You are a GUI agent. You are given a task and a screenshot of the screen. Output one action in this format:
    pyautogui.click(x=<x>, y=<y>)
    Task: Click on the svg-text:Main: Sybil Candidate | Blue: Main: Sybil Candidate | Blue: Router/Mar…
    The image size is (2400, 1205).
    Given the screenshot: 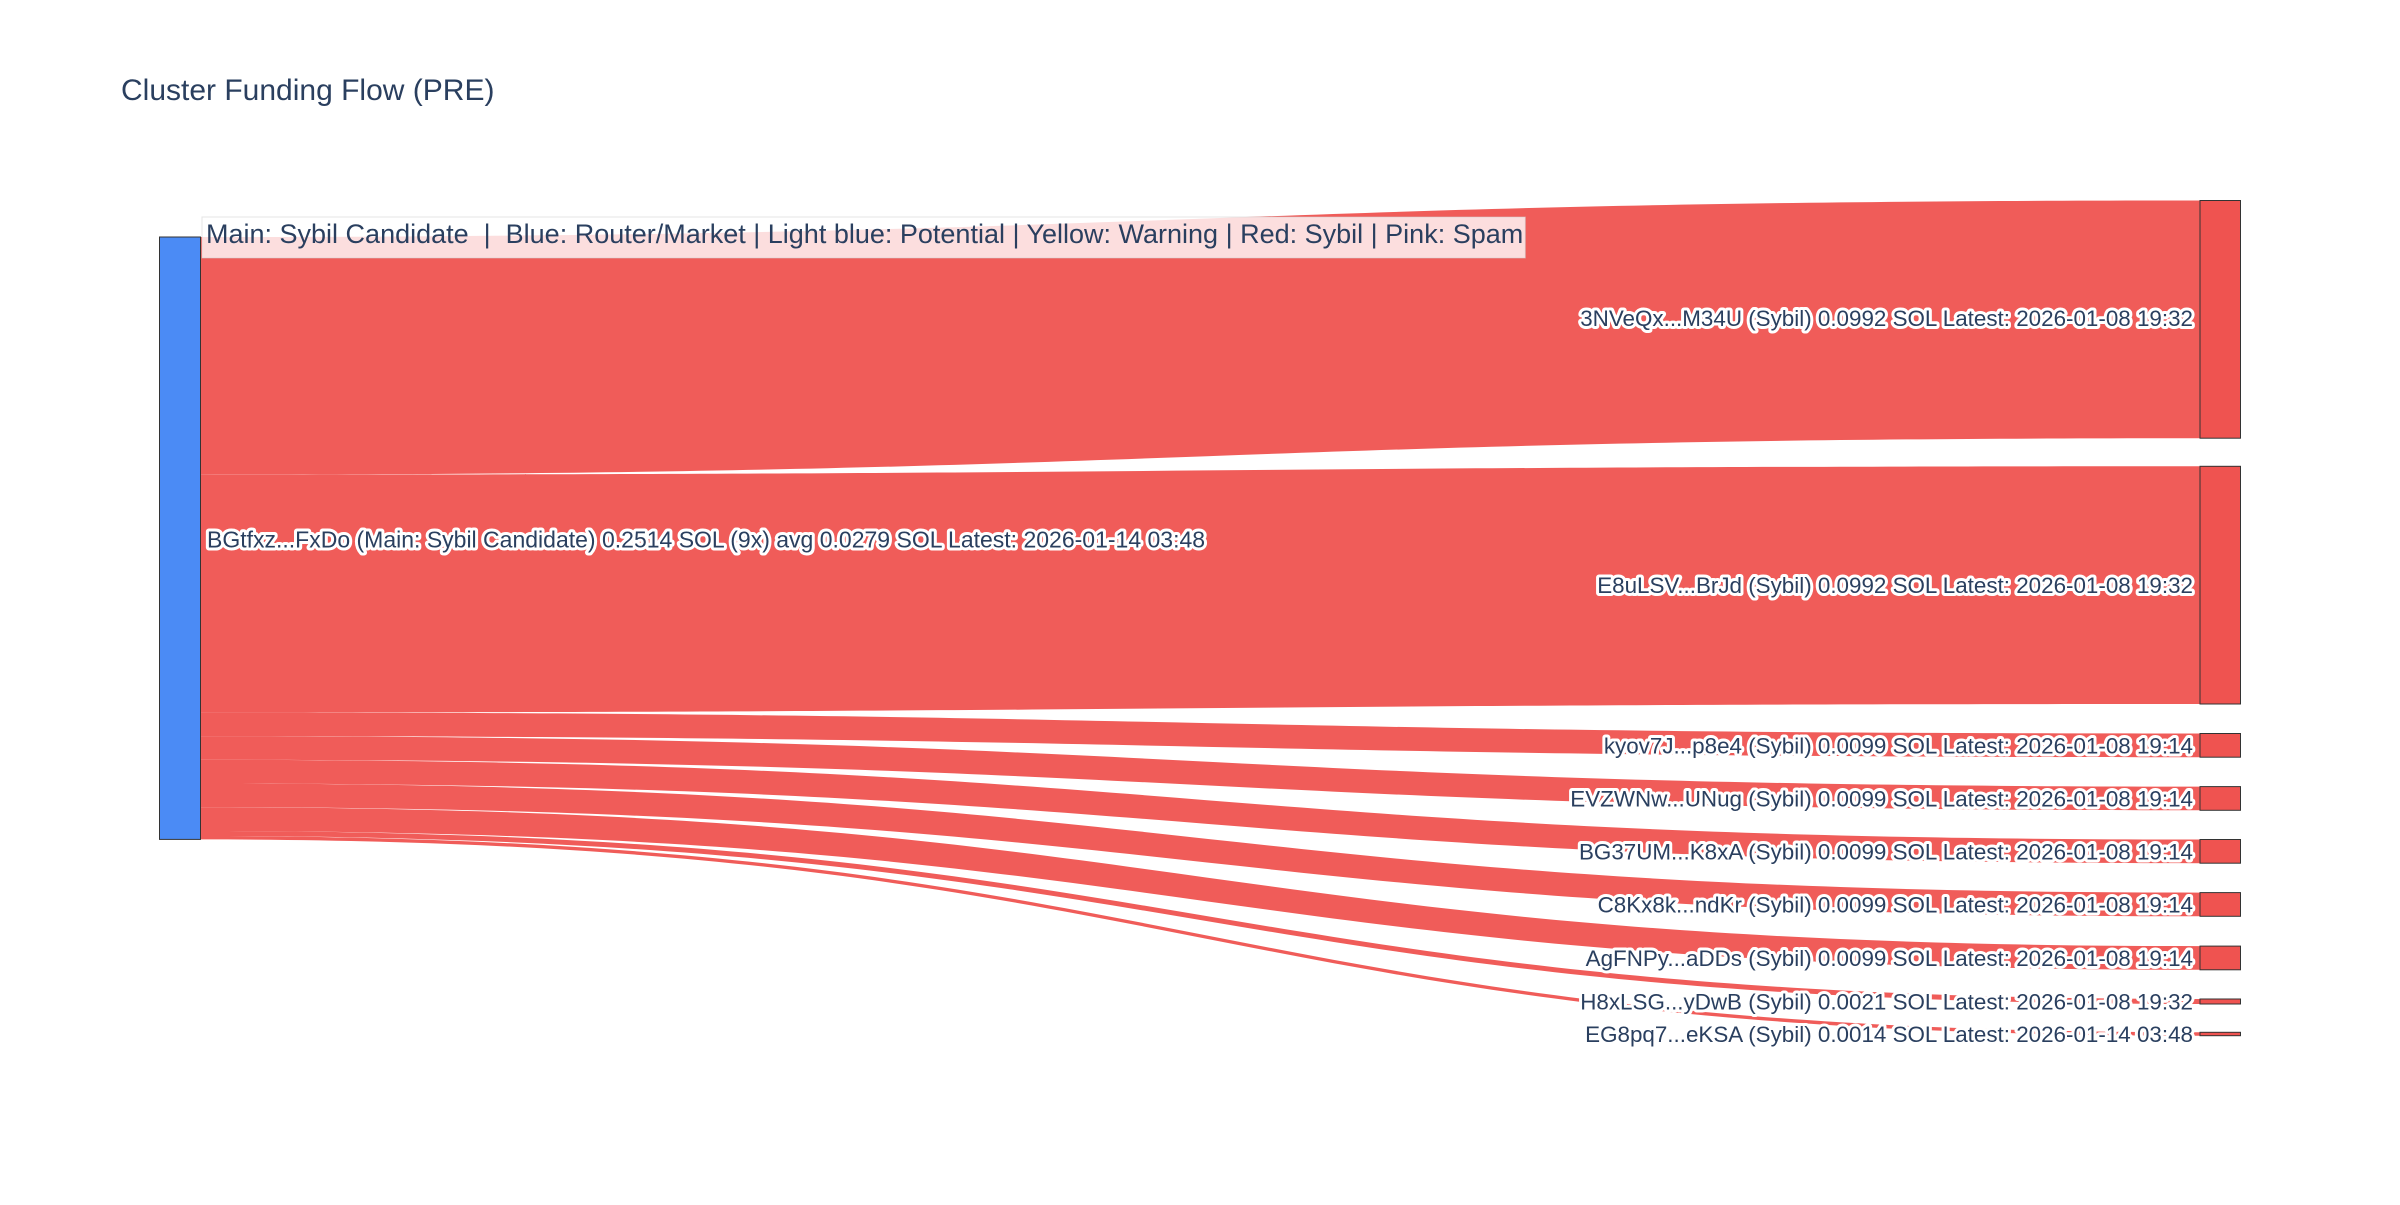 What is the action you would take?
    pyautogui.click(x=864, y=234)
    